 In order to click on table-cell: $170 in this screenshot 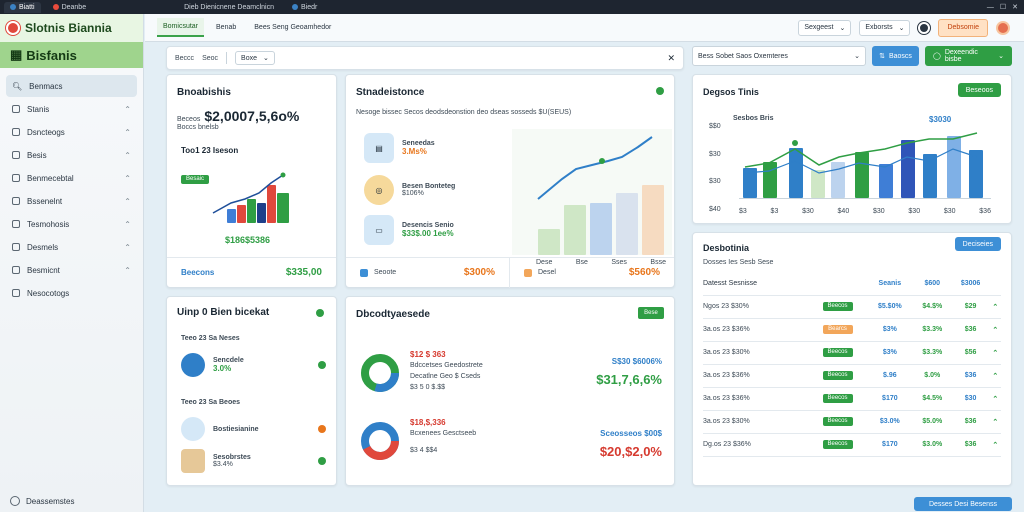, I will do `click(889, 445)`.